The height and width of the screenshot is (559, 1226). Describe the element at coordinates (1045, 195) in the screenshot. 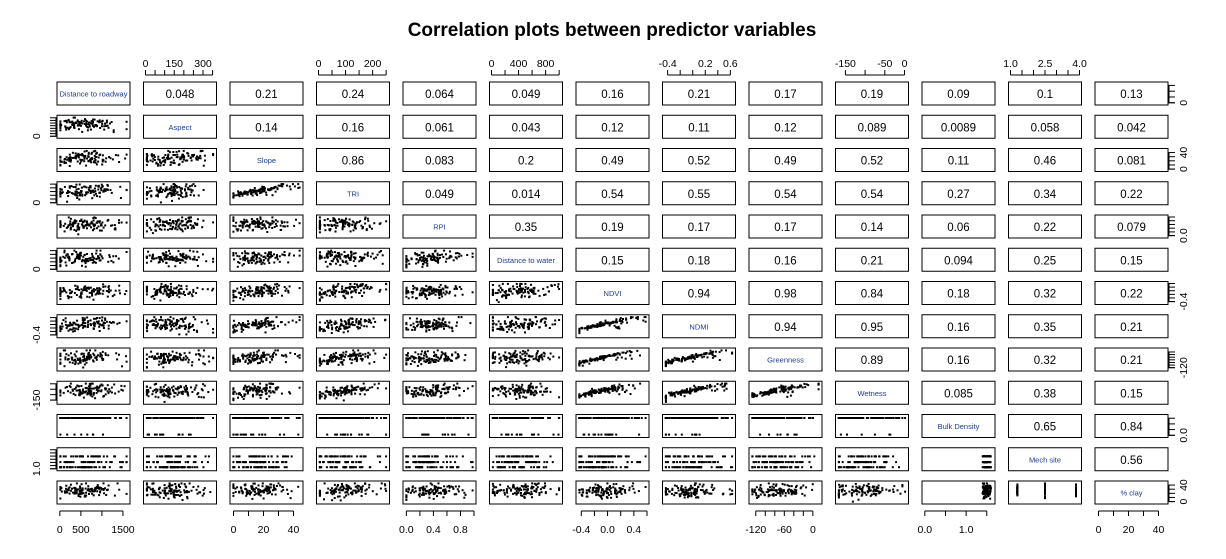

I see `correlation-value: 0.34` at that location.